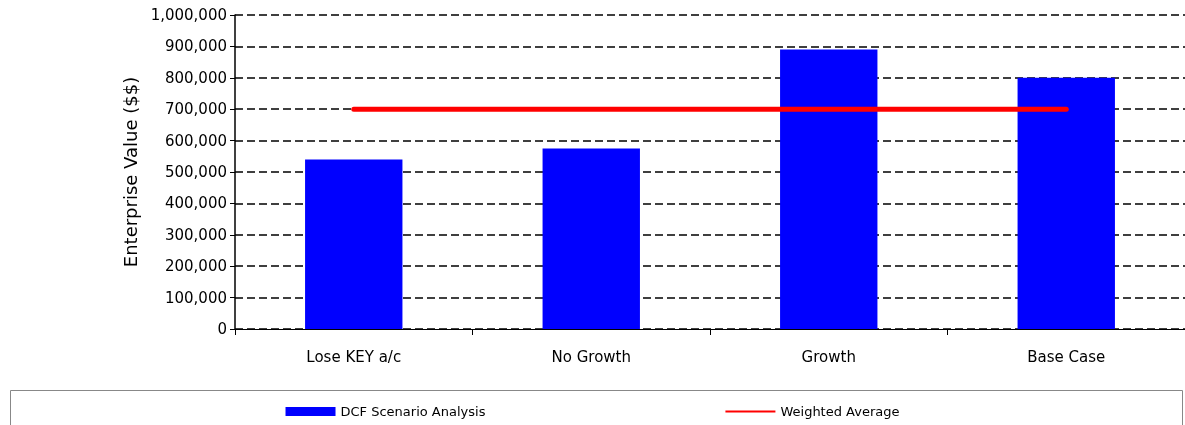  Describe the element at coordinates (828, 356) in the screenshot. I see `x-tick-label: Growth` at that location.